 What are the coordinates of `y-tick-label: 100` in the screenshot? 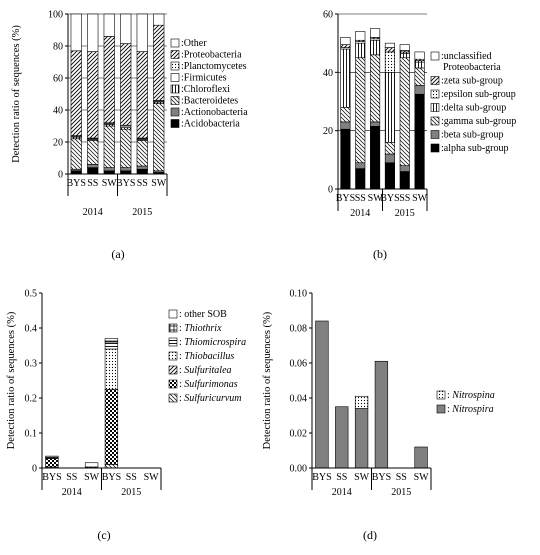 It's located at (55, 15).